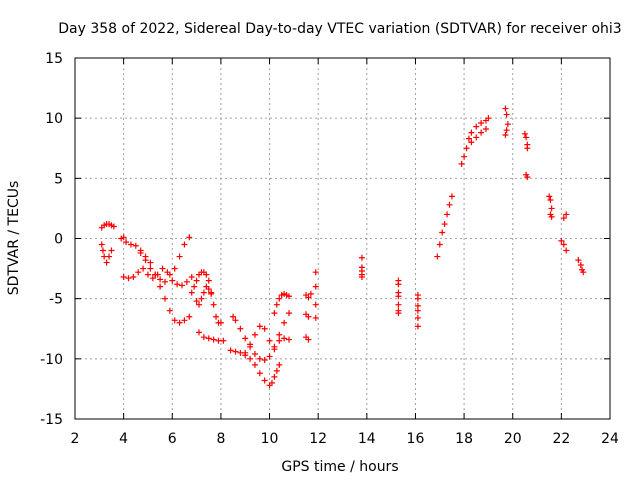 The image size is (640, 480). I want to click on x-tick-label: 10, so click(270, 439).